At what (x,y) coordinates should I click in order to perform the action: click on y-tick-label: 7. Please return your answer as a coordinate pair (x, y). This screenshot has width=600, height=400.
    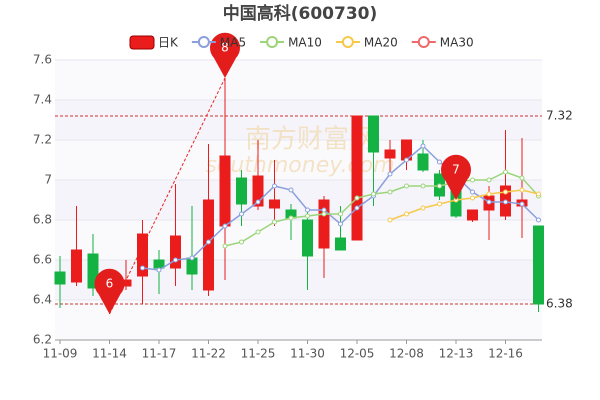
    Looking at the image, I should click on (48, 180).